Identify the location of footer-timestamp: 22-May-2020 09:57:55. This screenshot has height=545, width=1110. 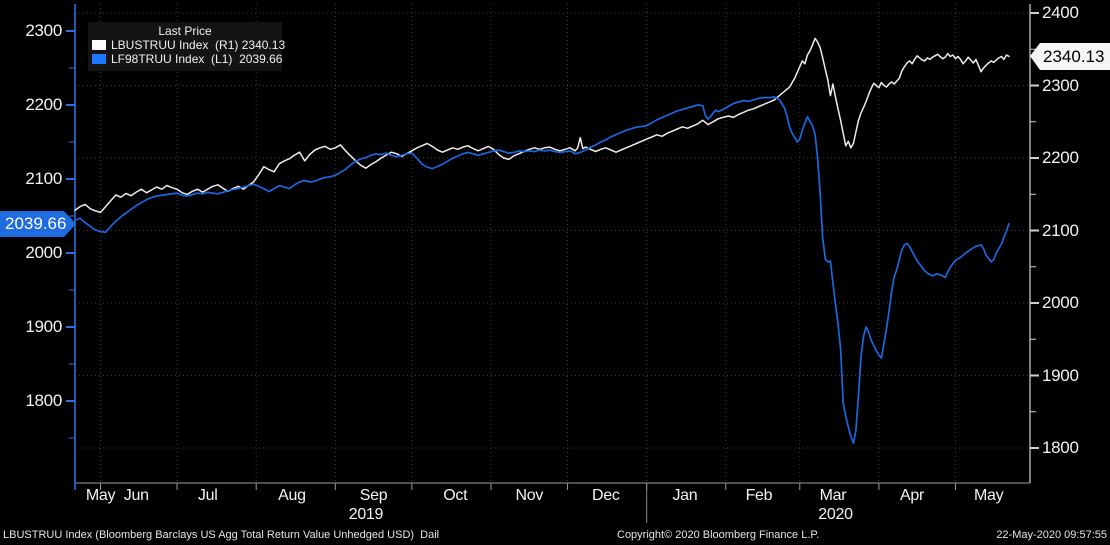
(1051, 535).